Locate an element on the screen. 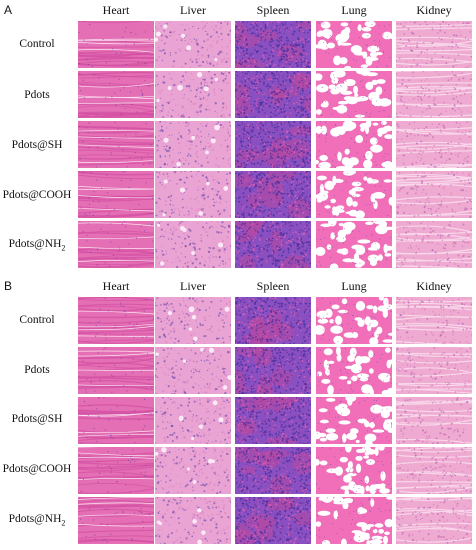 The image size is (476, 550). panel-letter: A is located at coordinates (8, 10).